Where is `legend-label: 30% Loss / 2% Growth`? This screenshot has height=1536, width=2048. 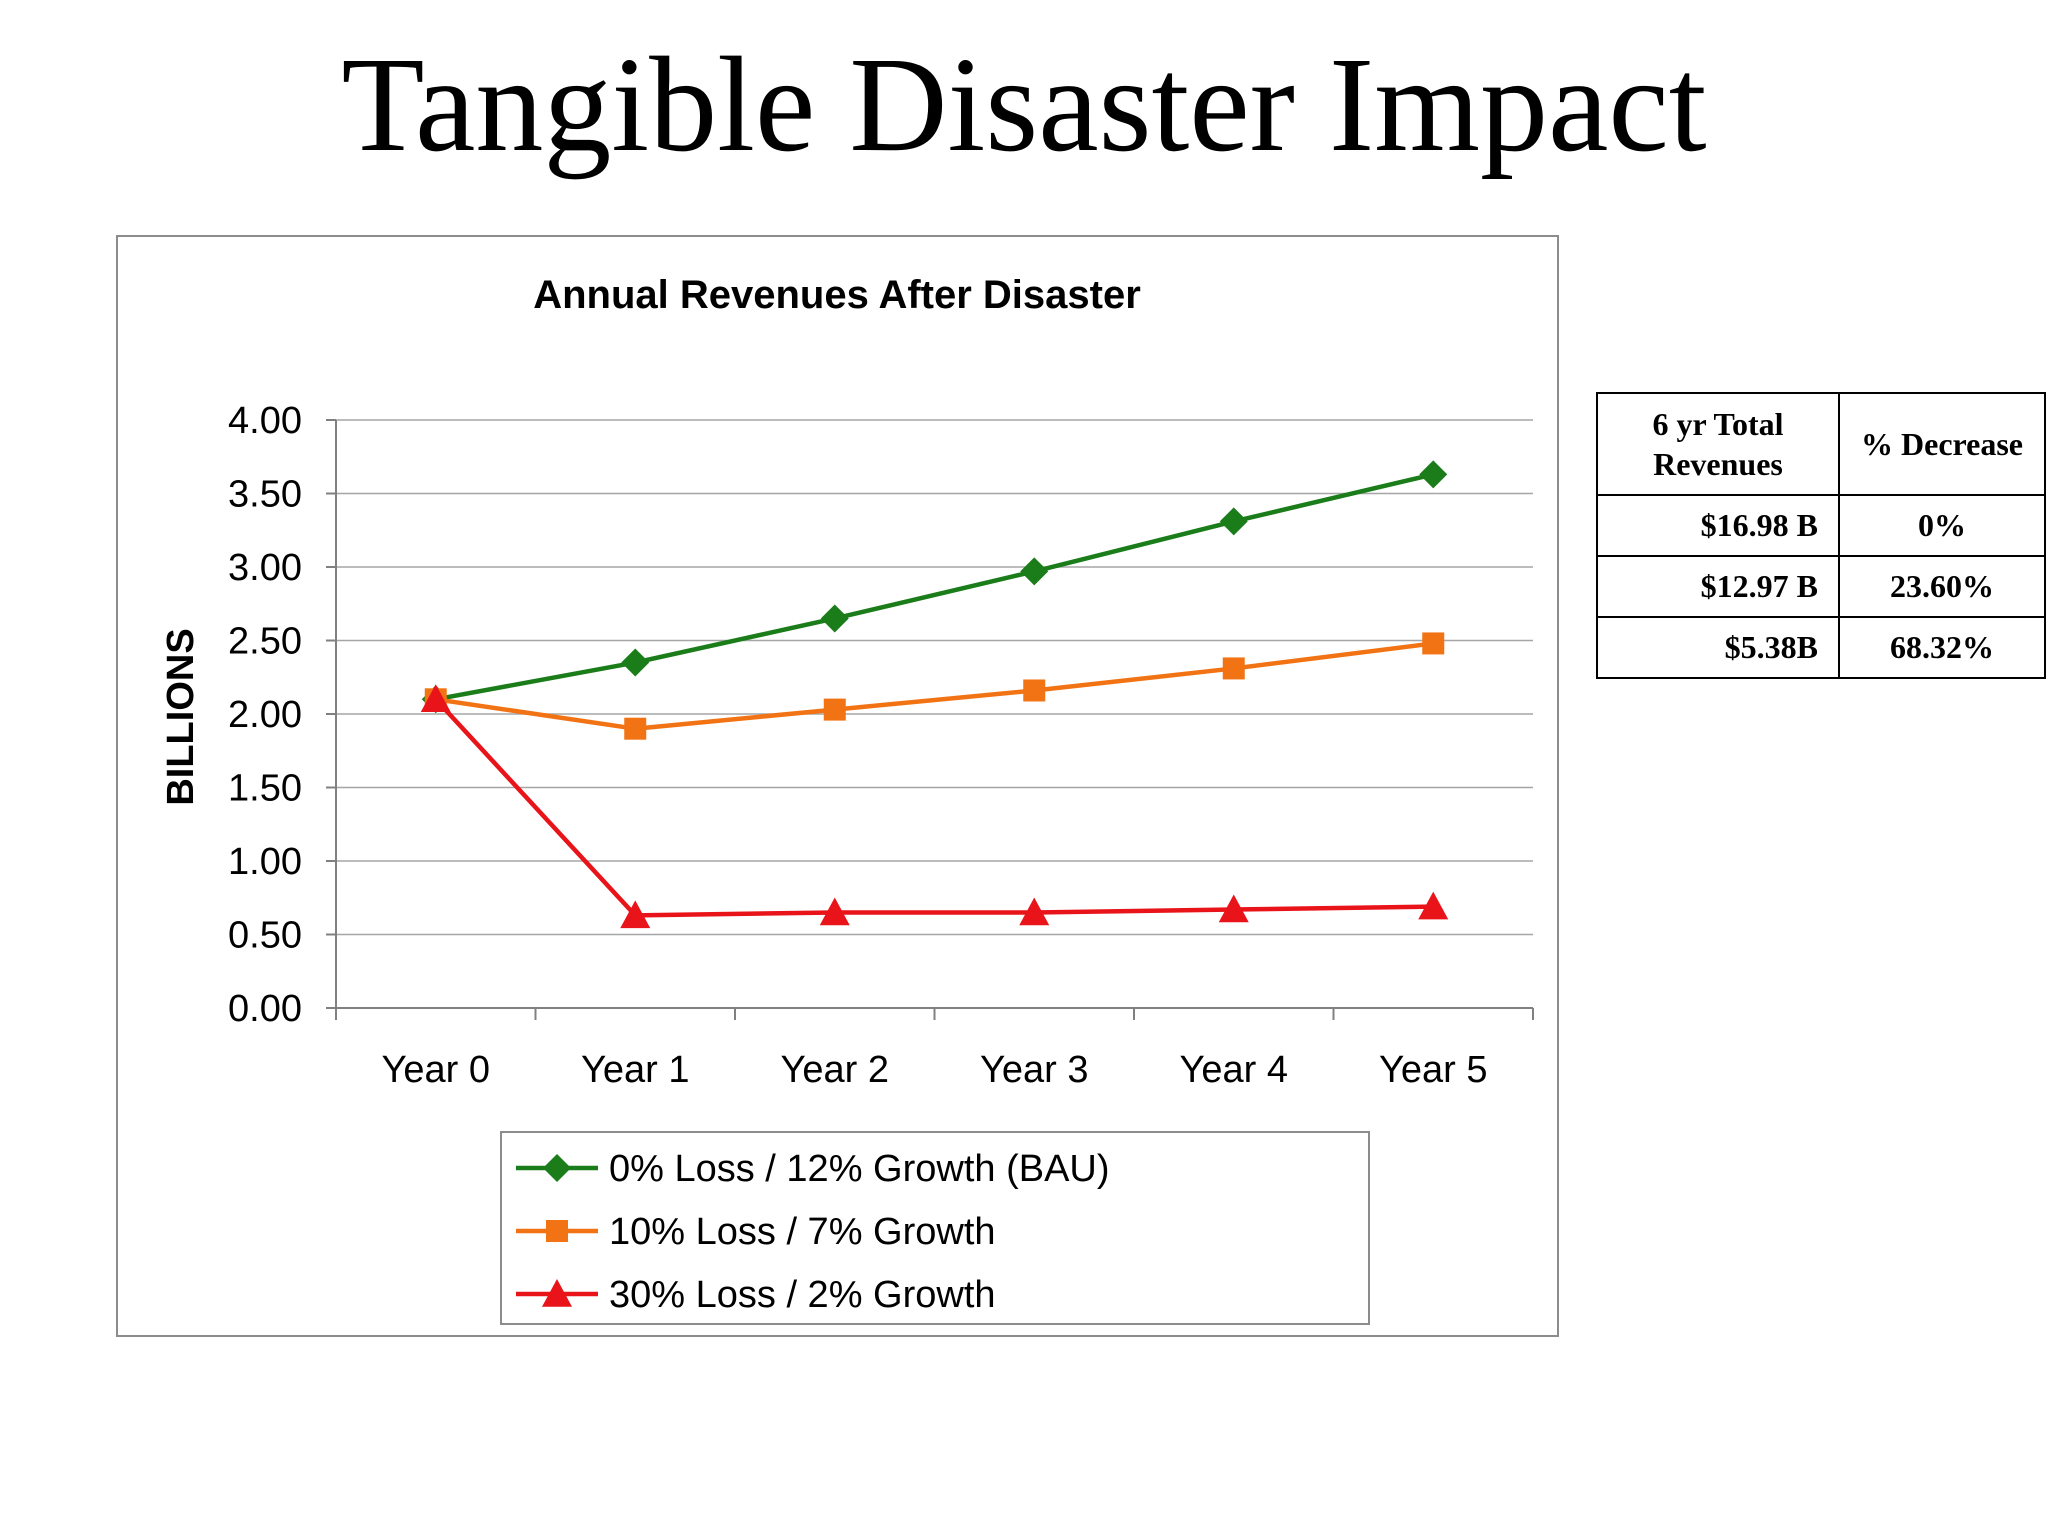
legend-label: 30% Loss / 2% Growth is located at coordinates (802, 1295).